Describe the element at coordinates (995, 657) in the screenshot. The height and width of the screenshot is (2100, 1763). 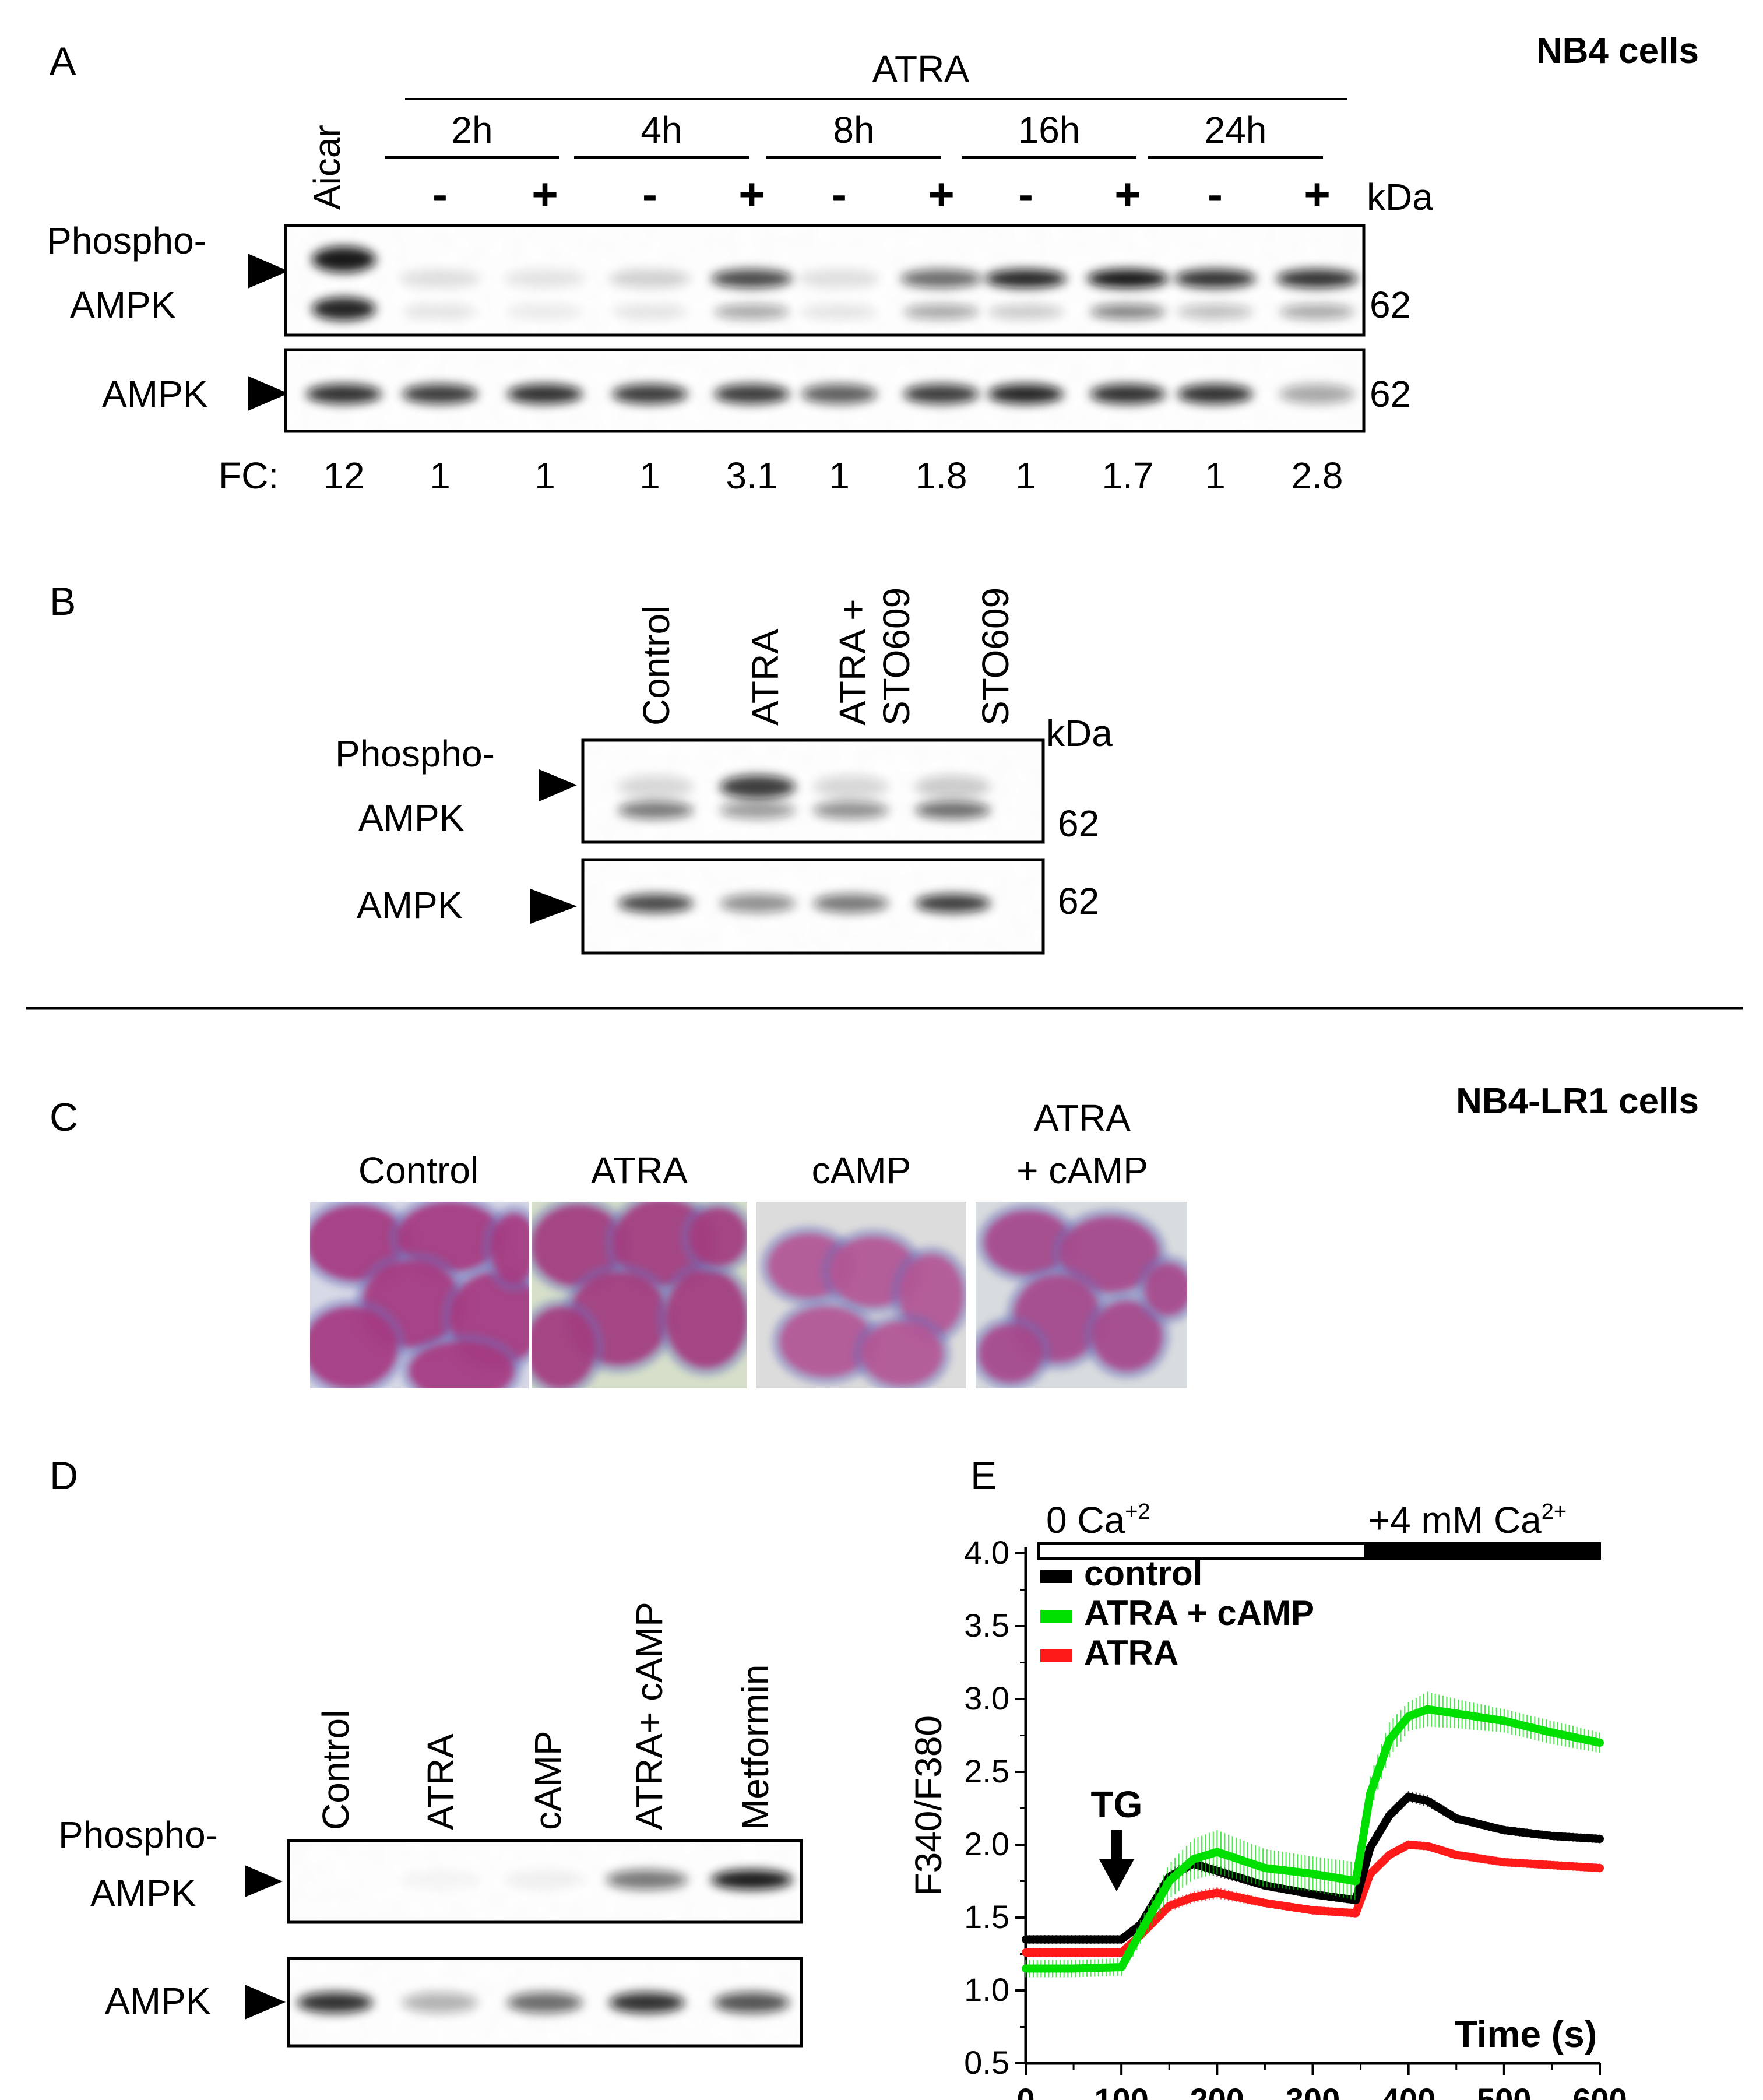
I see `lane-label-sto609-b: STO609` at that location.